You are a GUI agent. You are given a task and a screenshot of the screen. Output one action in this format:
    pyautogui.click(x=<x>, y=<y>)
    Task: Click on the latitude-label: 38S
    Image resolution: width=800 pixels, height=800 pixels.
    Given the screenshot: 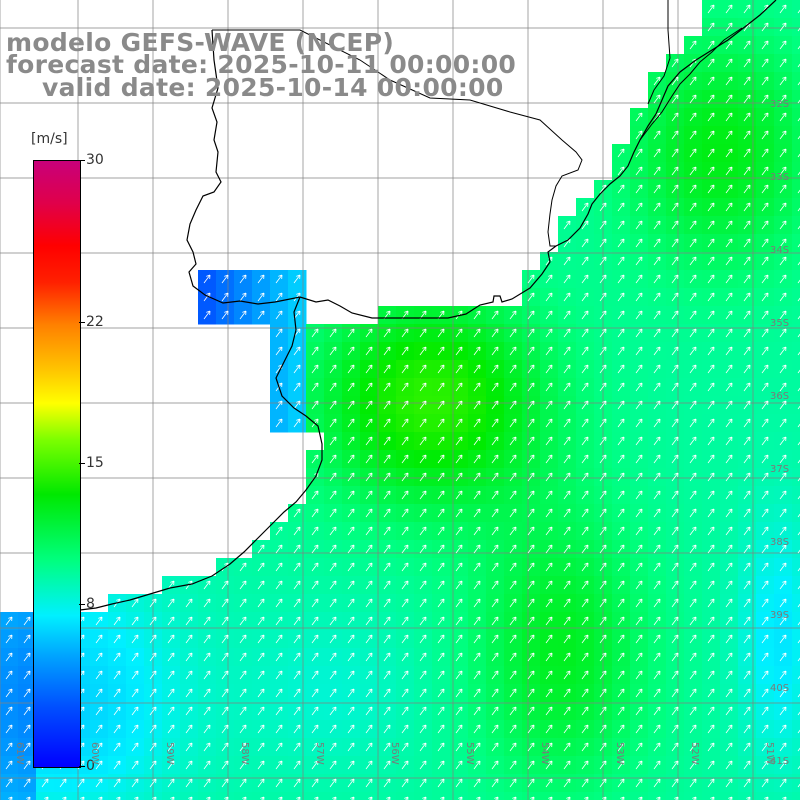 What is the action you would take?
    pyautogui.click(x=780, y=542)
    